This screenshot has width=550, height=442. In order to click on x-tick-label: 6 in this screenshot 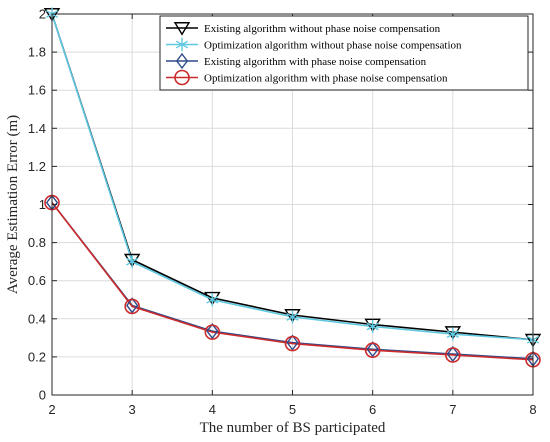, I will do `click(372, 409)`.